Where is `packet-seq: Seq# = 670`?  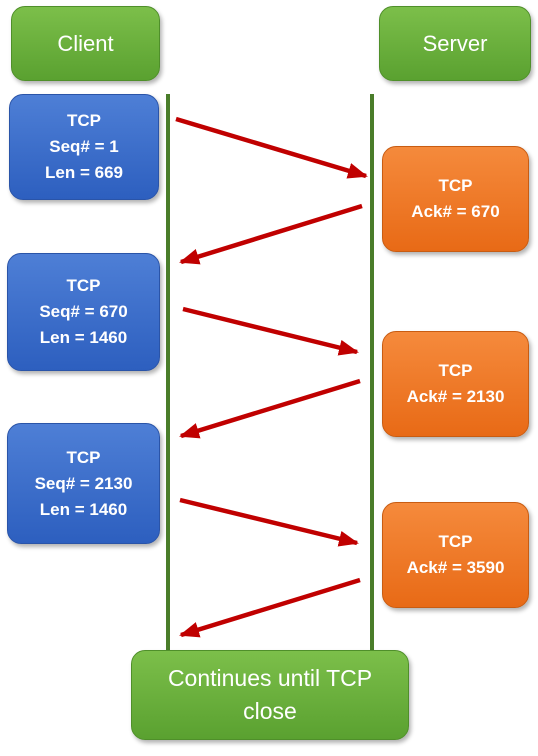
packet-seq: Seq# = 670 is located at coordinates (83, 311).